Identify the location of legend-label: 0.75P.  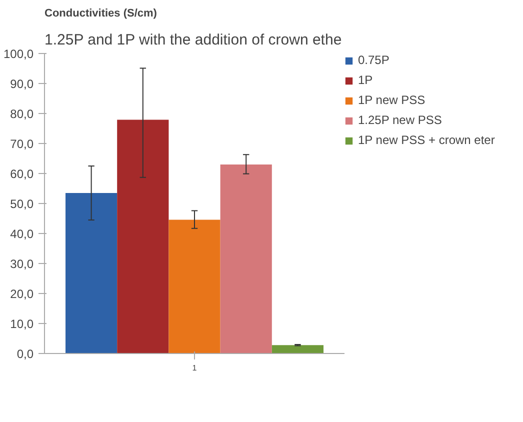
(374, 60).